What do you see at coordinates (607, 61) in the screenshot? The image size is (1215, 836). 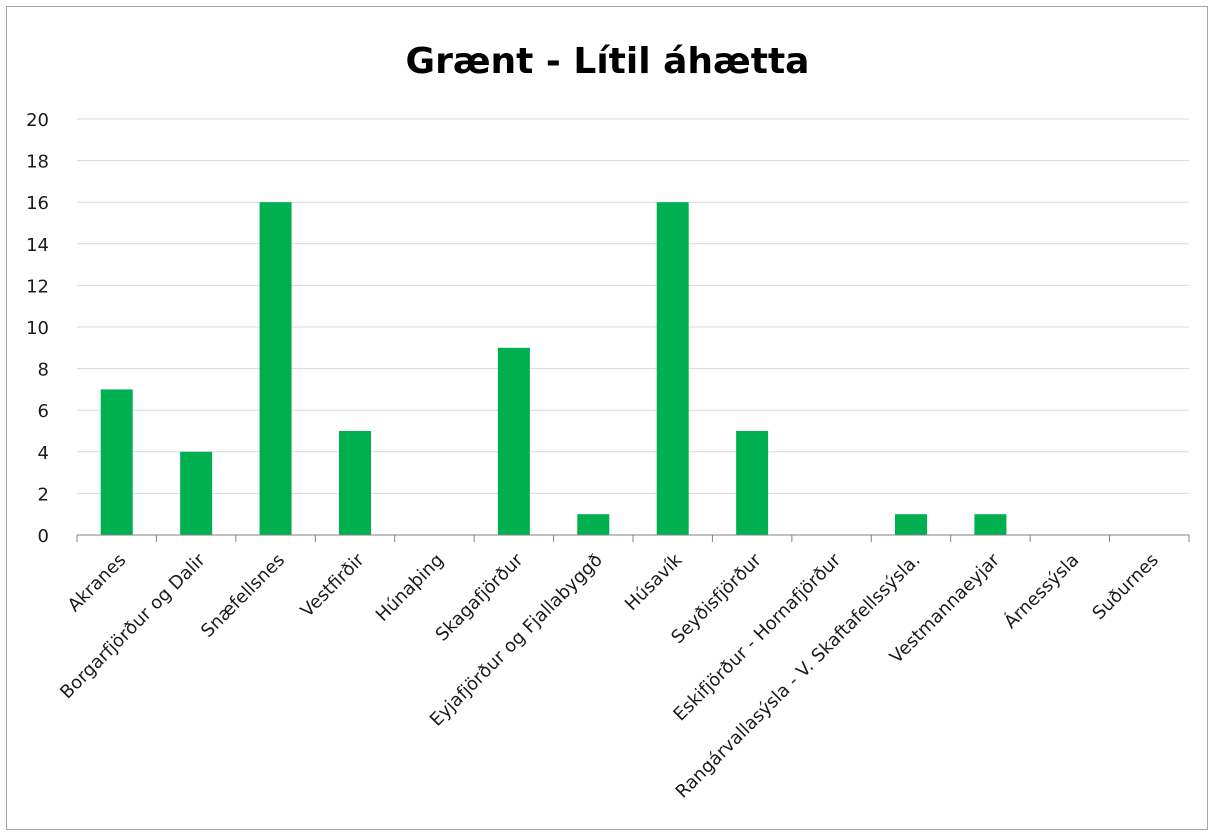 I see `chart-title: Grænt - Lítil áhætta` at bounding box center [607, 61].